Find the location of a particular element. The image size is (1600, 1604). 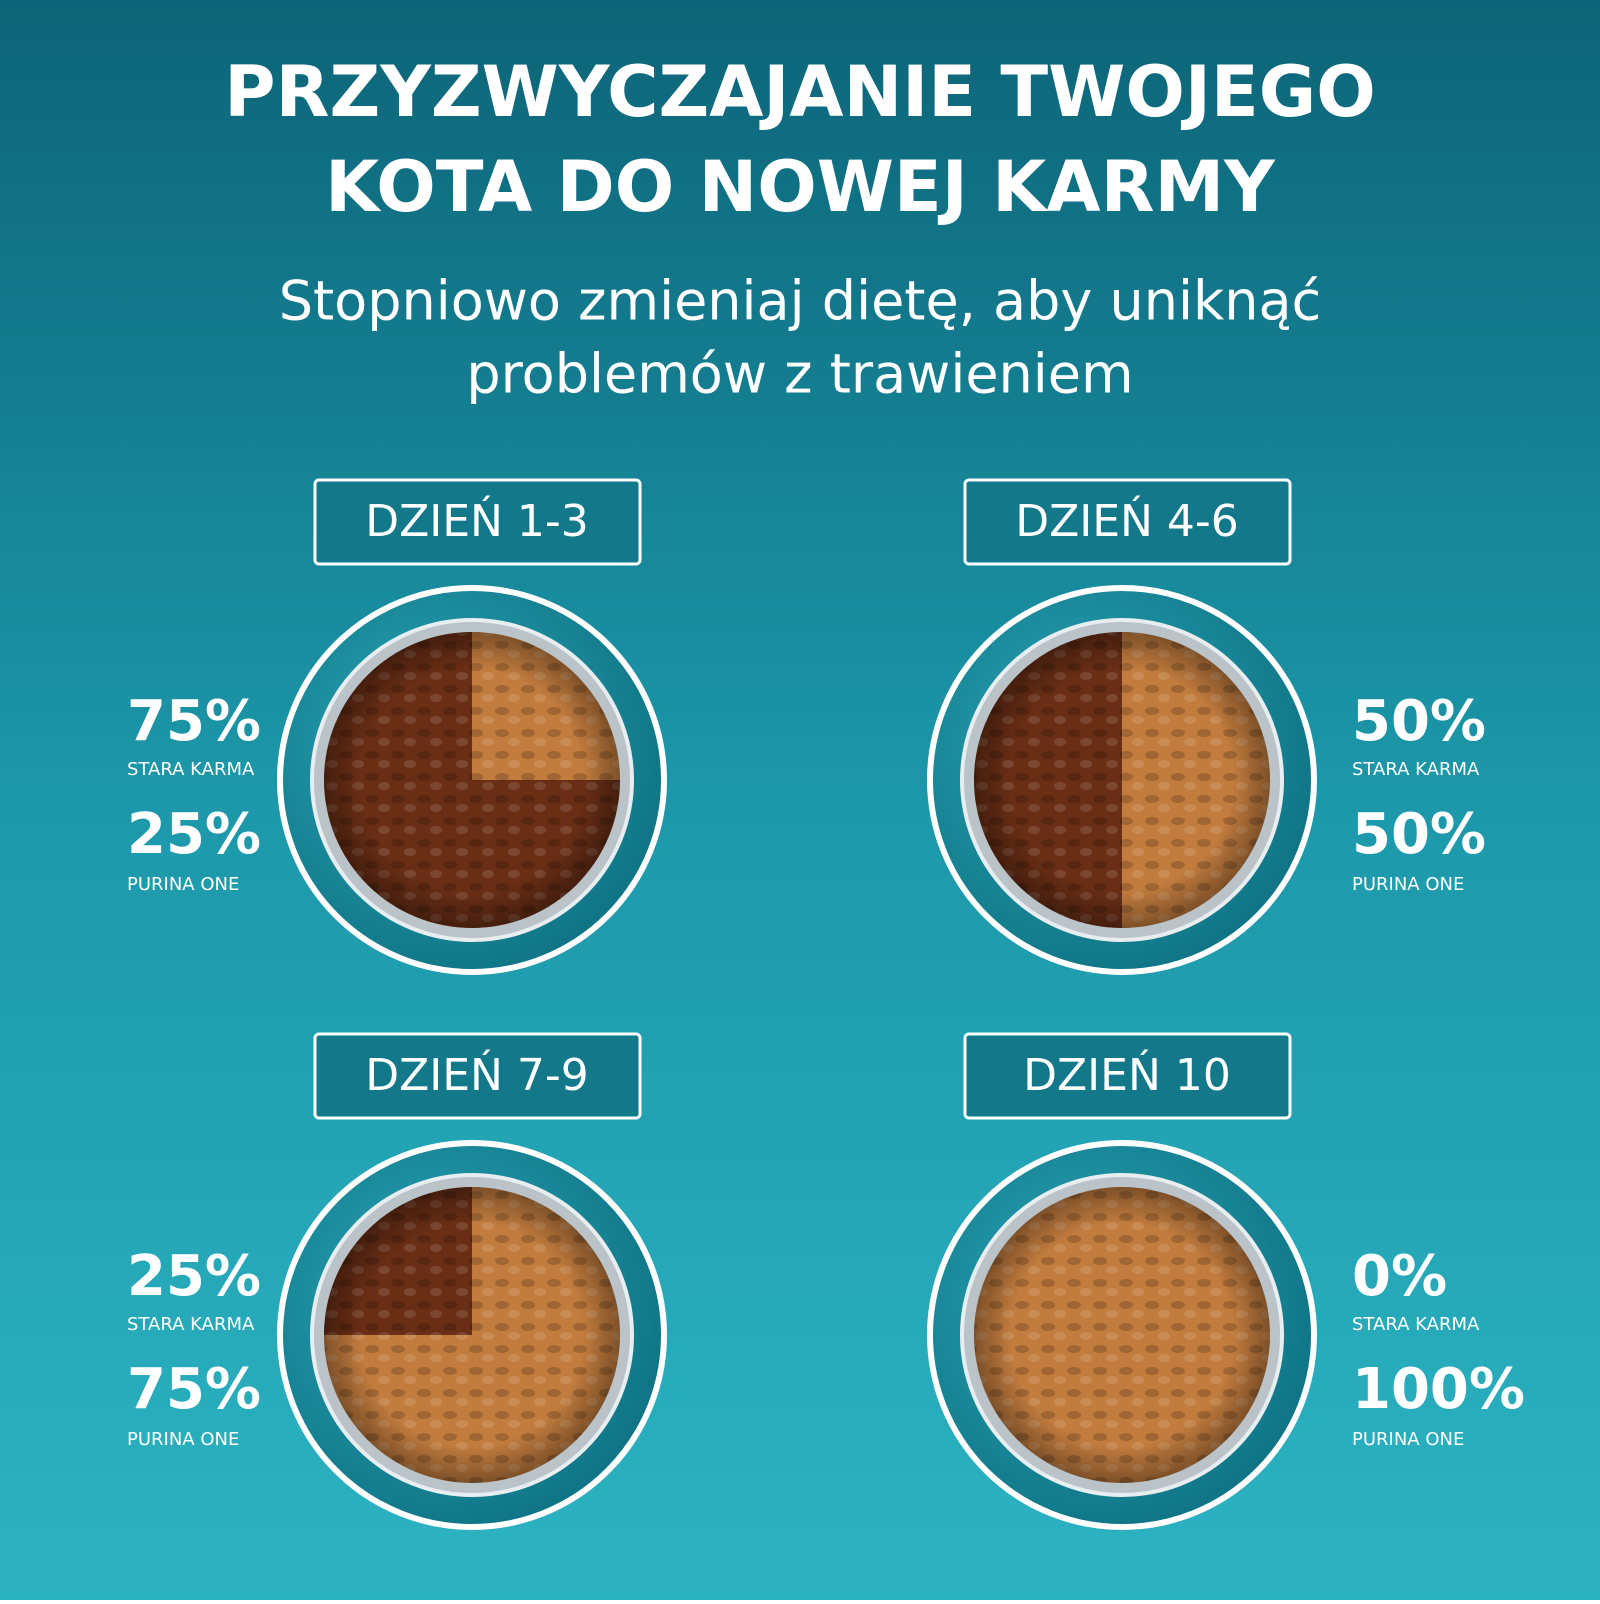

old-percent: 0% is located at coordinates (1399, 1276).